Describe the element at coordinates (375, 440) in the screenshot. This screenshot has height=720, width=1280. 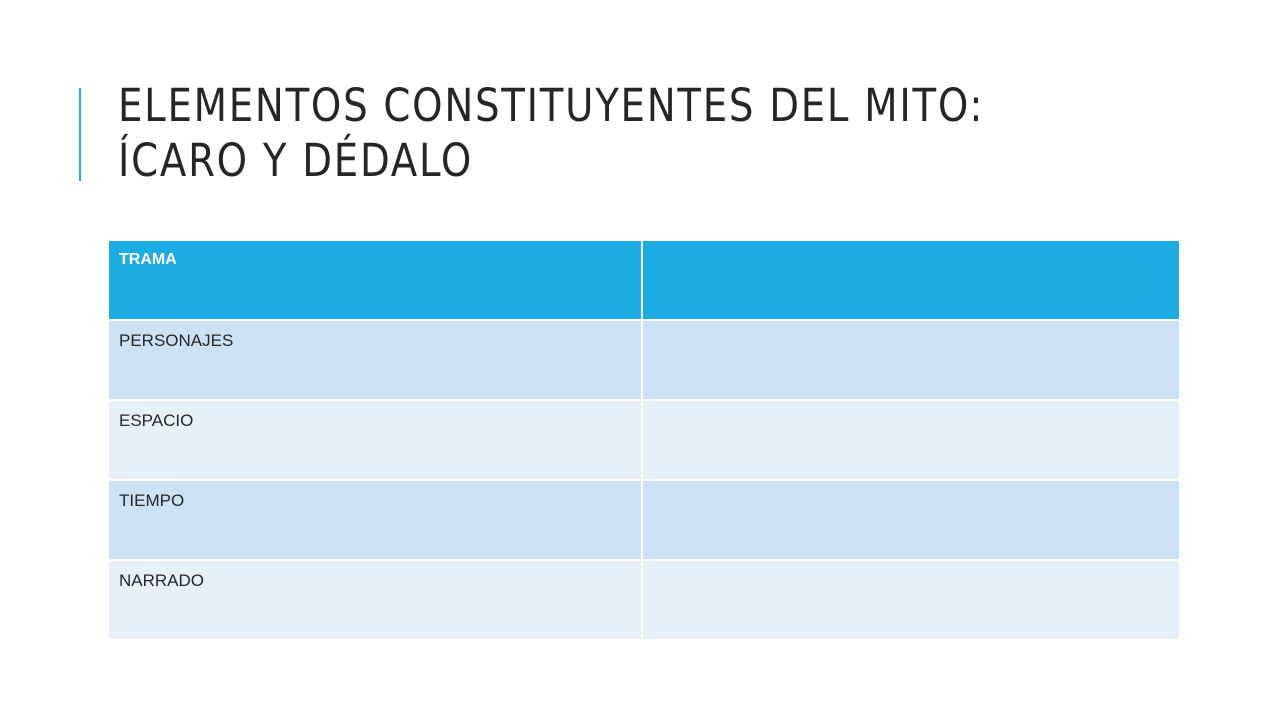
I see `table-cell-label: ESPACIO` at that location.